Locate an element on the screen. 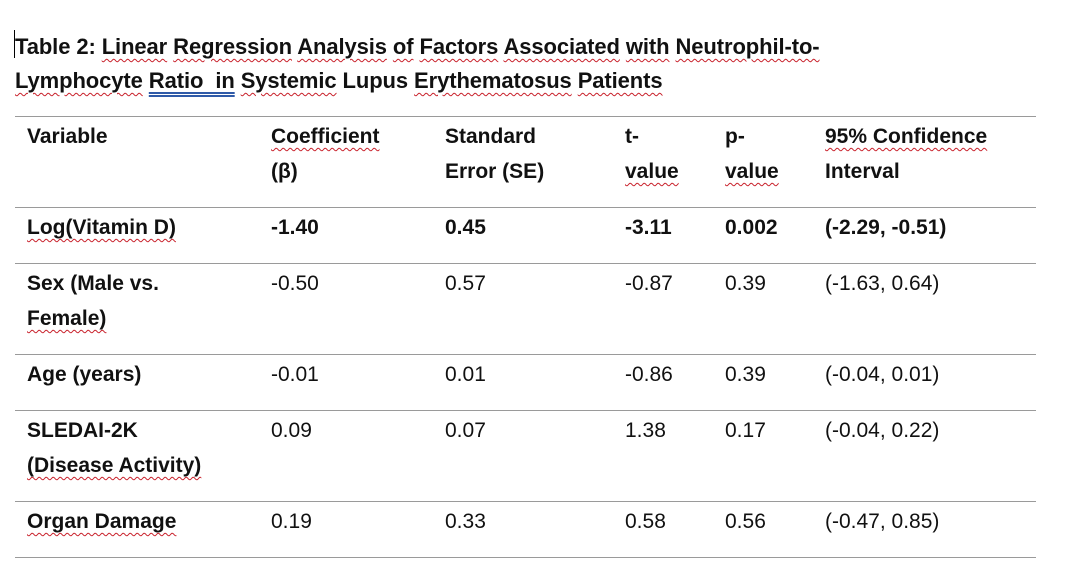 Image resolution: width=1074 pixels, height=585 pixels. cell-coefficient: 0.19 is located at coordinates (346, 529).